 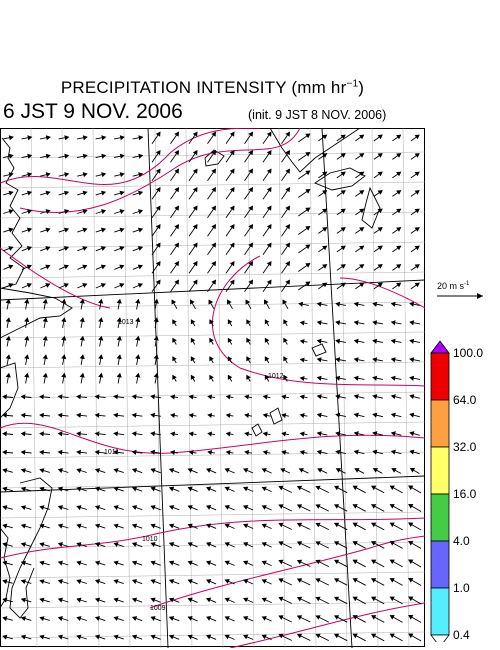 I want to click on major-parallel, so click(x=212, y=484).